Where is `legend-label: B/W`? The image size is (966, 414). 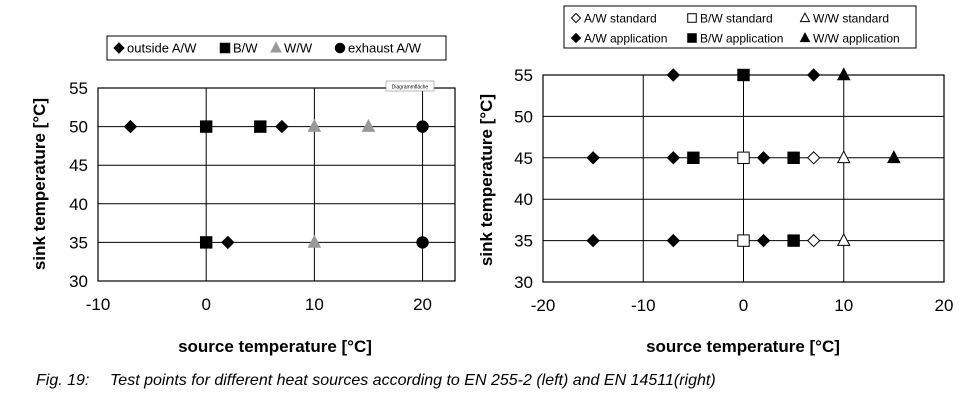 legend-label: B/W is located at coordinates (245, 48).